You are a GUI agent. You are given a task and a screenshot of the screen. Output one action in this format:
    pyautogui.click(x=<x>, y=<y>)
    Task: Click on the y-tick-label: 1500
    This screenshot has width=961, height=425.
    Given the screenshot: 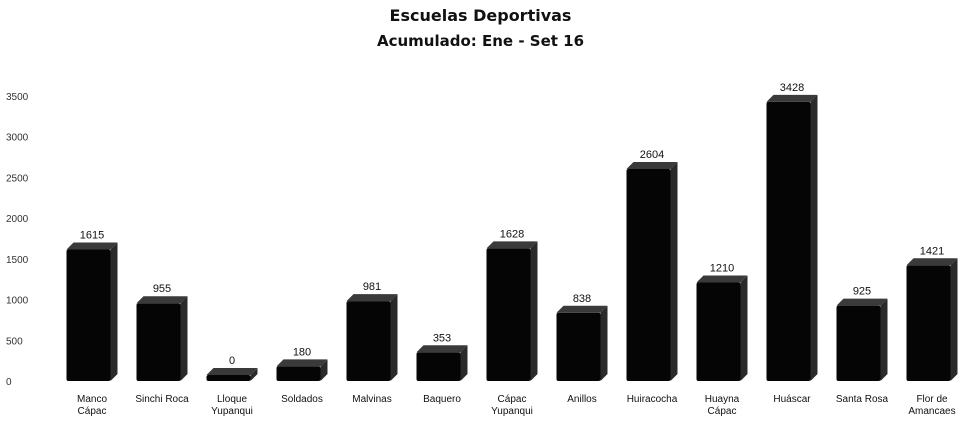 What is the action you would take?
    pyautogui.click(x=17, y=260)
    